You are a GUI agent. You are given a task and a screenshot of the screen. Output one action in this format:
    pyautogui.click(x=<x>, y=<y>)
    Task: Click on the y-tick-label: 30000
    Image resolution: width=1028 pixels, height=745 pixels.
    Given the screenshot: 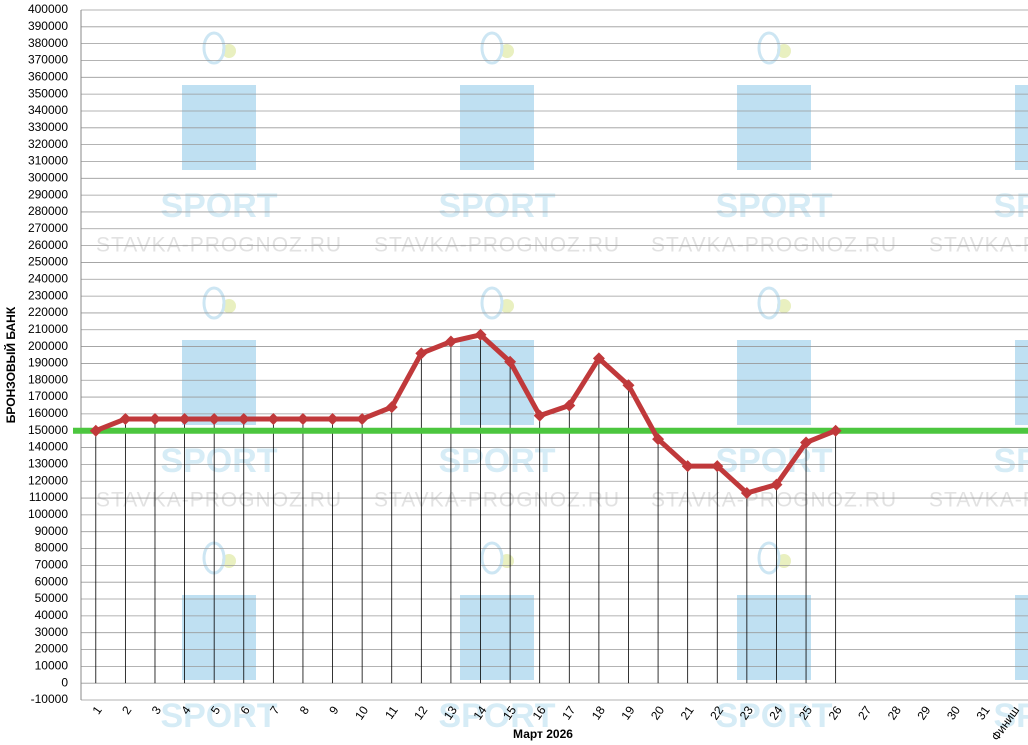 What is the action you would take?
    pyautogui.click(x=52, y=632)
    